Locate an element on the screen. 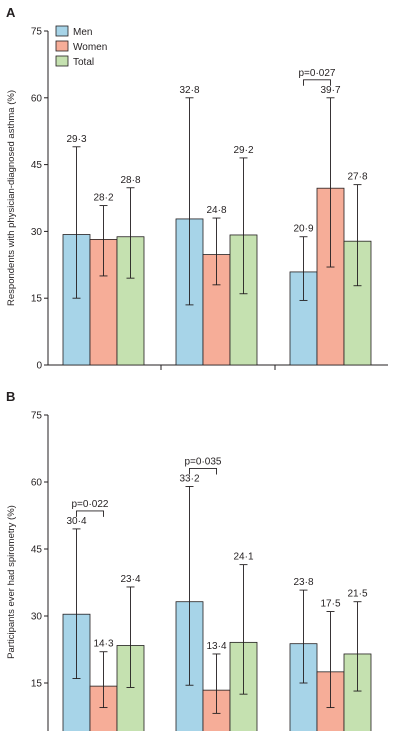  panel-b-y-tick-label: 45 is located at coordinates (37, 550).